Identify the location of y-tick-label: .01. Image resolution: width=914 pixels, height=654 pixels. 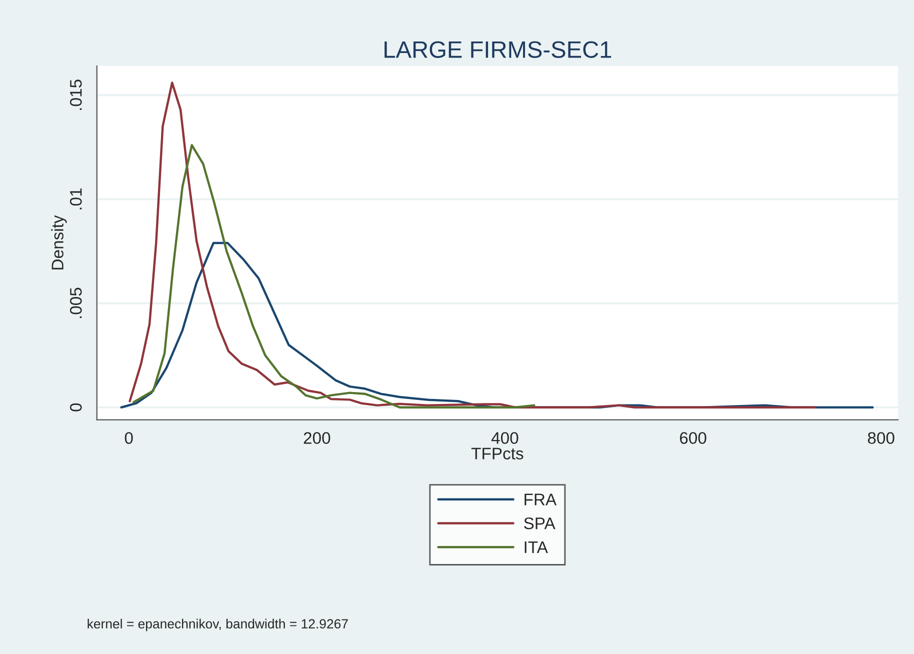
(76, 199).